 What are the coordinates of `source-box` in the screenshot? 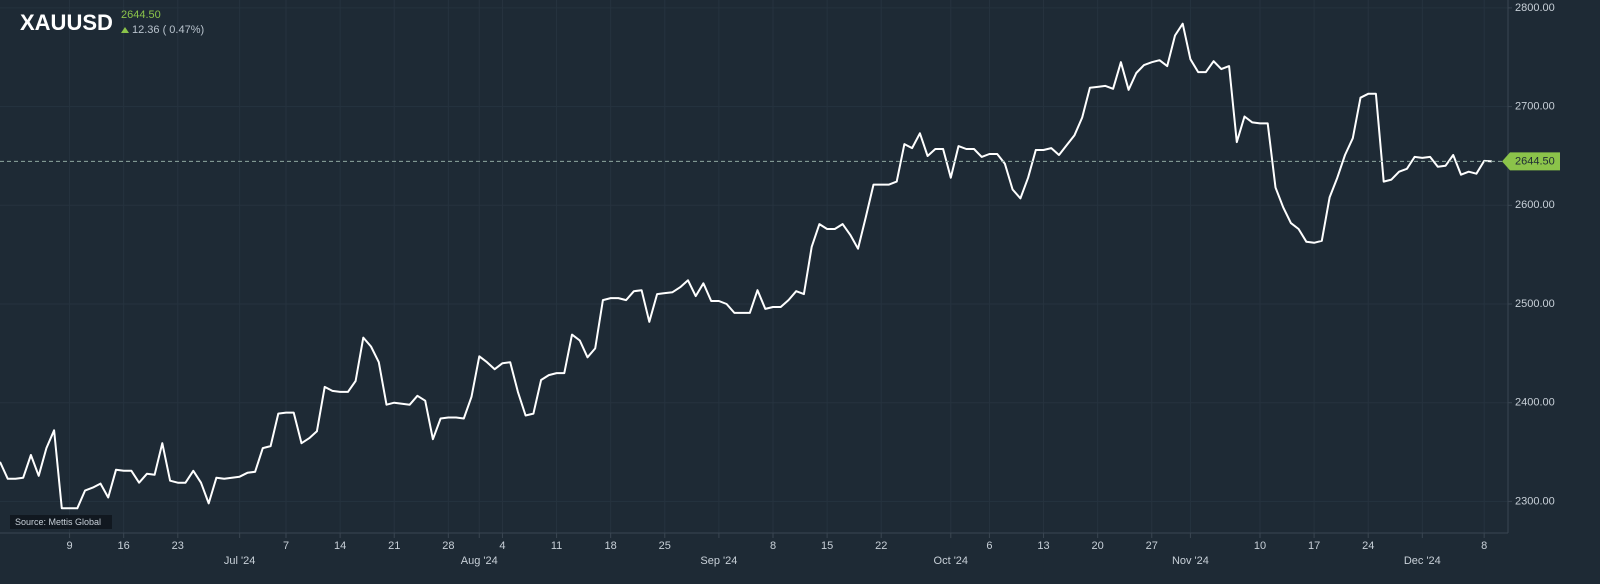 It's located at (61, 522).